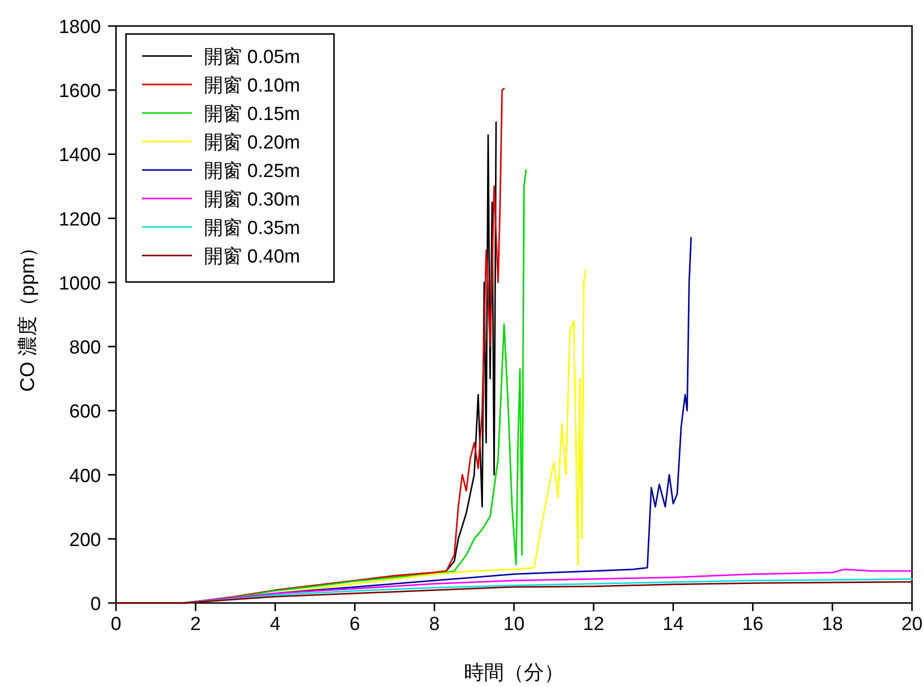 The image size is (924, 687). I want to click on x-tick-label: 8, so click(434, 624).